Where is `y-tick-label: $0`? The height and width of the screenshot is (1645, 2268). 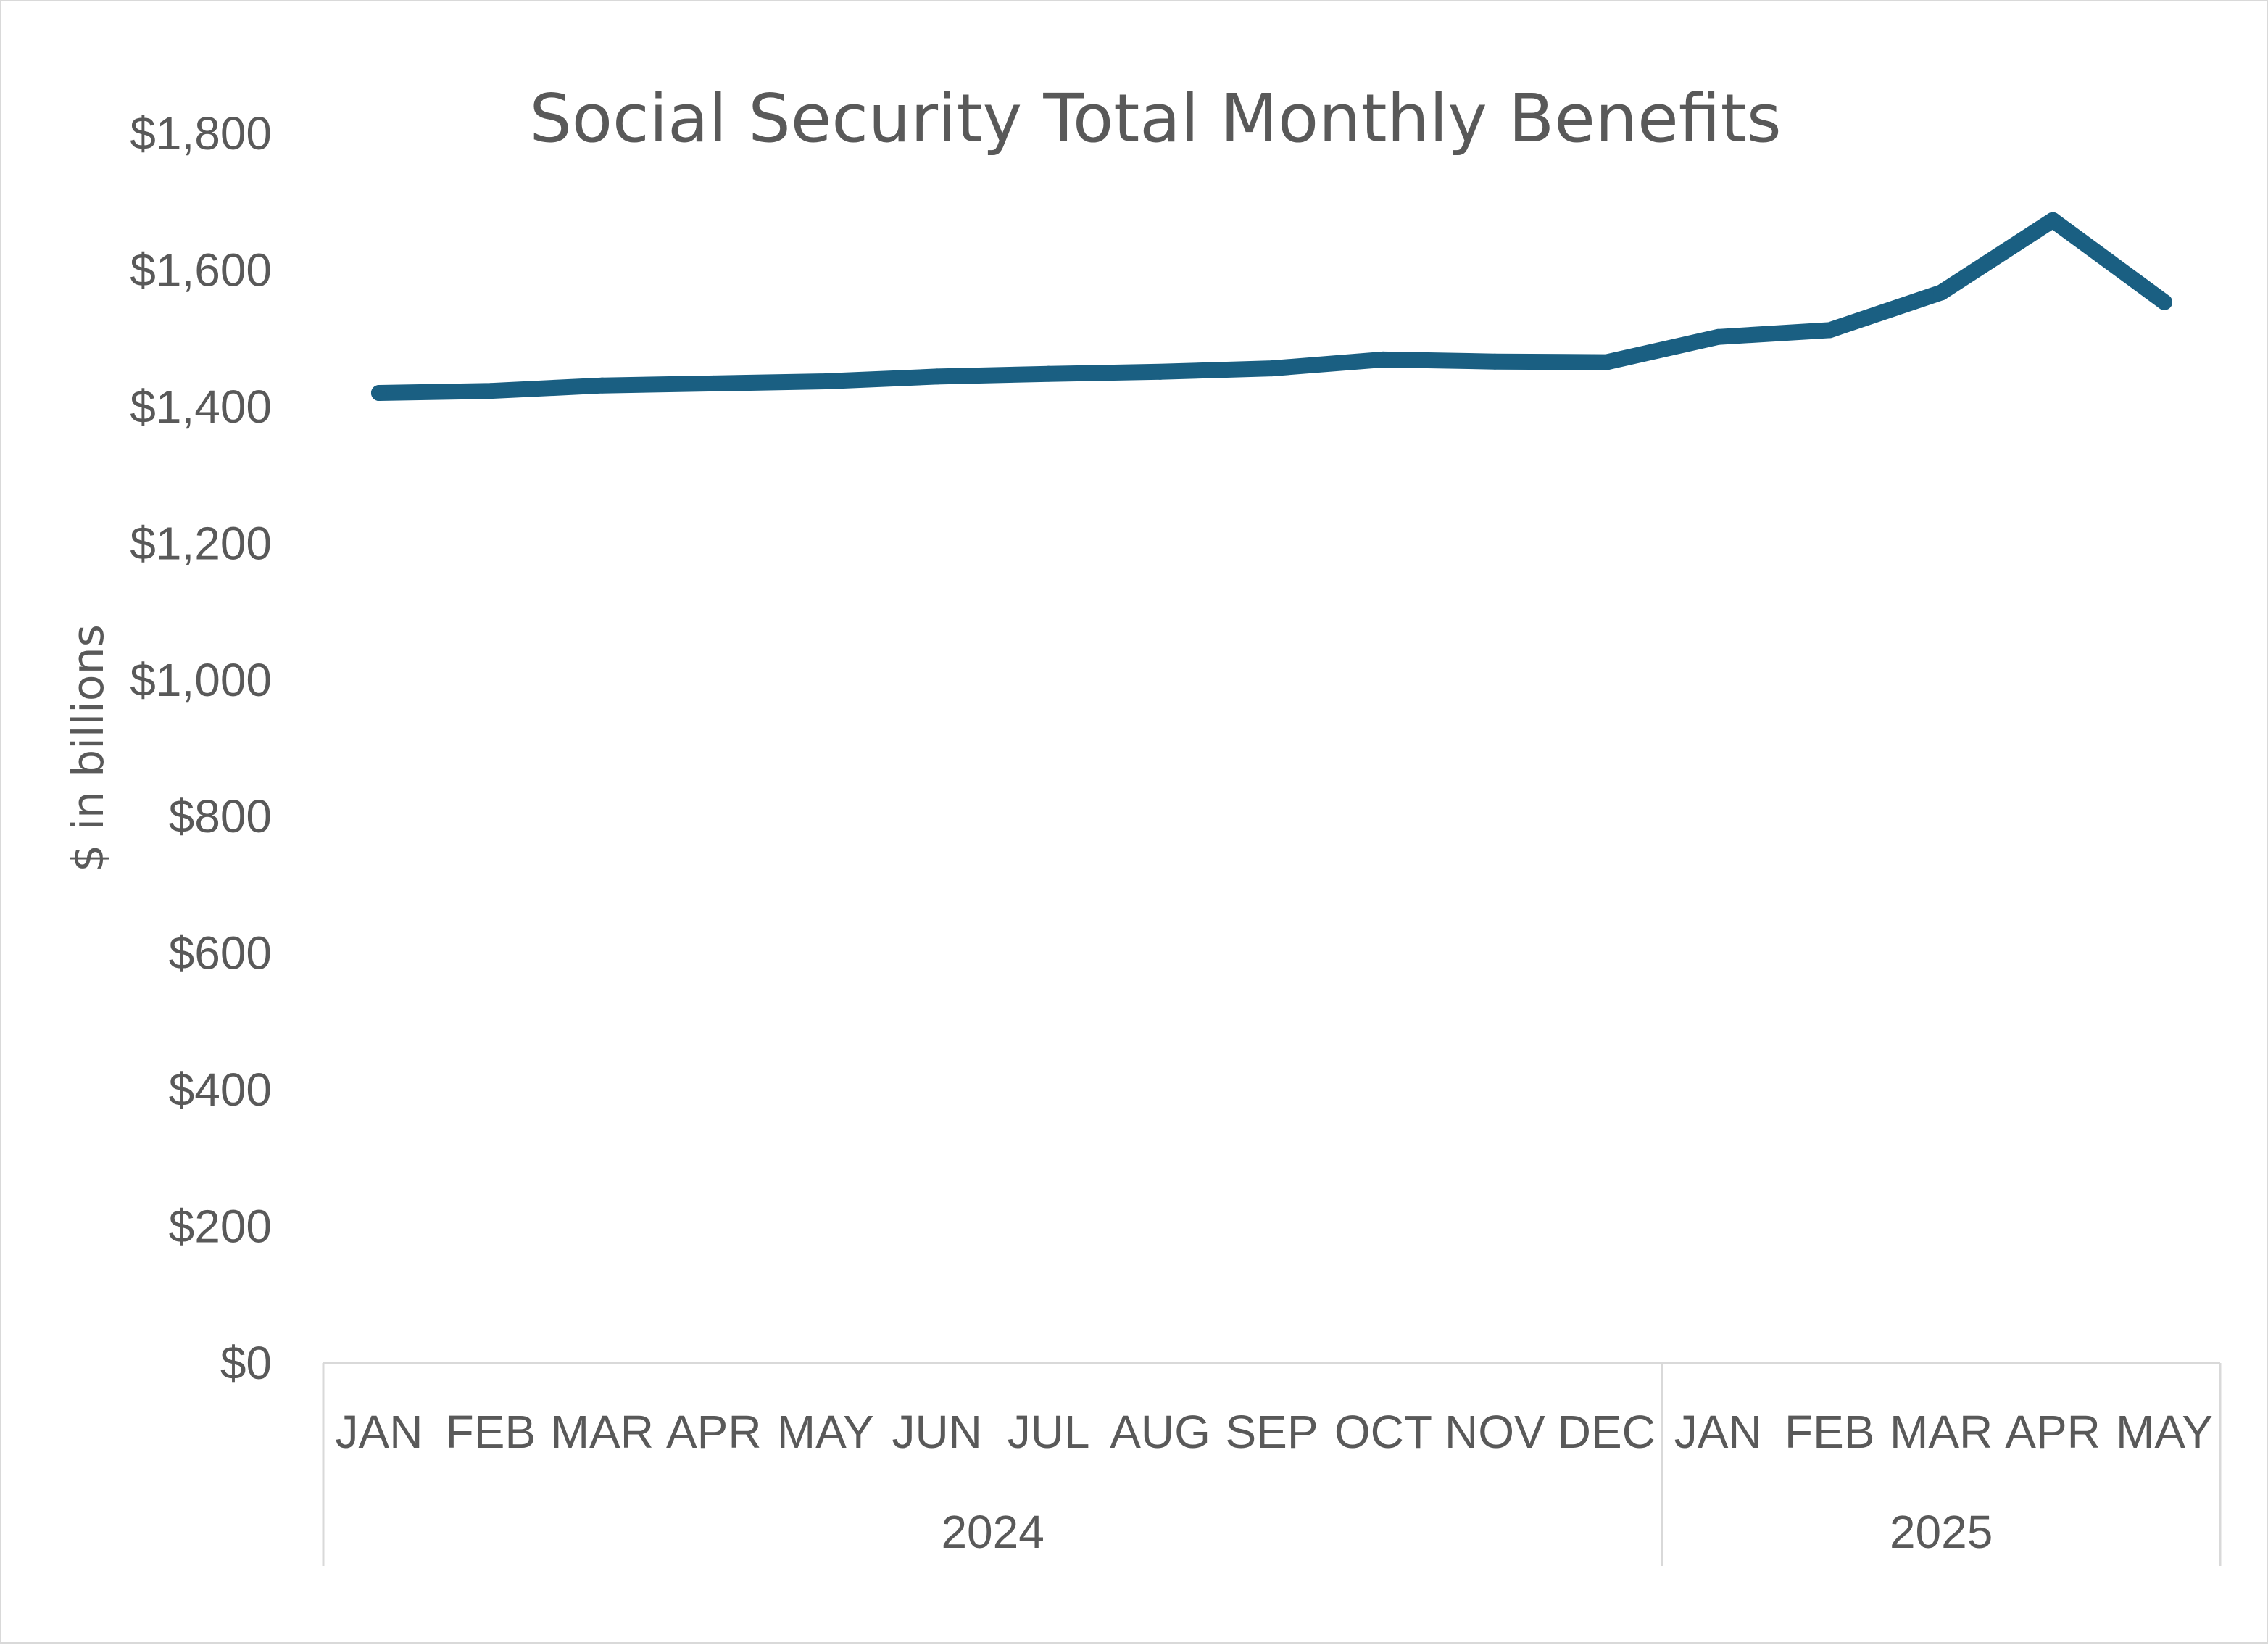 y-tick-label: $0 is located at coordinates (246, 1363).